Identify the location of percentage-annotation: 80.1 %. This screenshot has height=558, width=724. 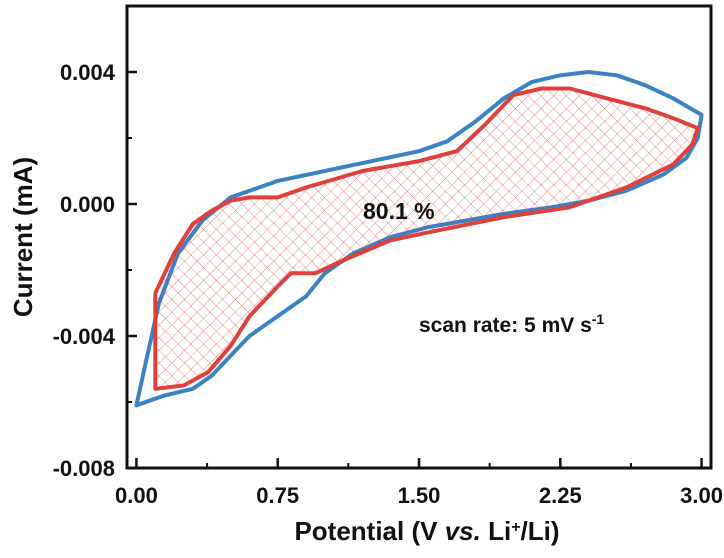
(399, 211).